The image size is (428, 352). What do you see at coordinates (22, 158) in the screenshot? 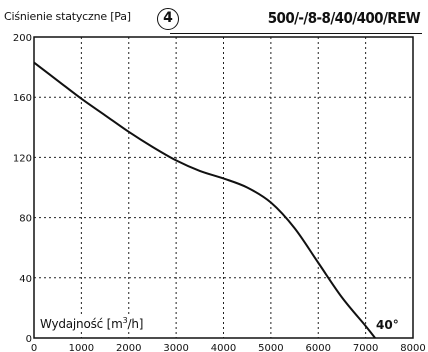
I see `y-tick-label: 120` at bounding box center [22, 158].